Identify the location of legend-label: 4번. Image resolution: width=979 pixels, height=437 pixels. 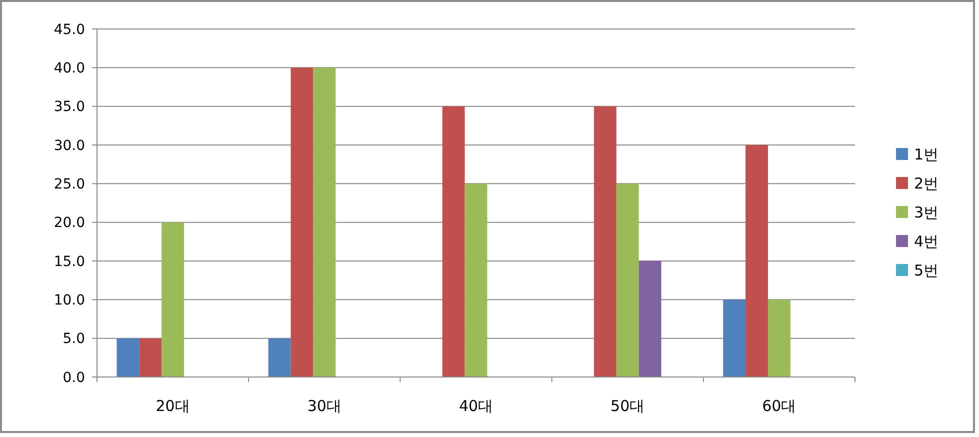
(926, 241).